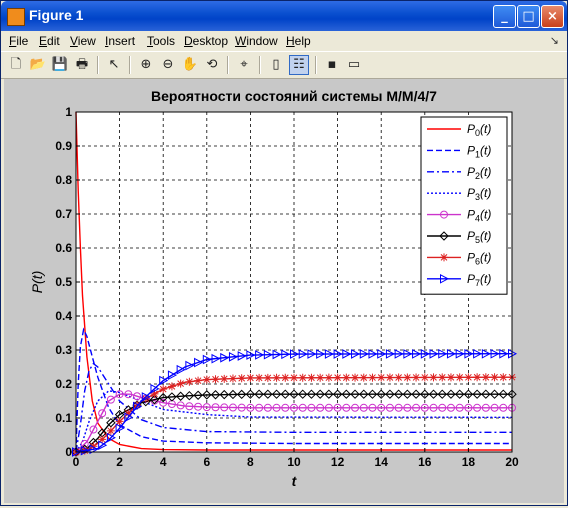 The height and width of the screenshot is (508, 568). What do you see at coordinates (504, 16) in the screenshot?
I see `minimize-button: _` at bounding box center [504, 16].